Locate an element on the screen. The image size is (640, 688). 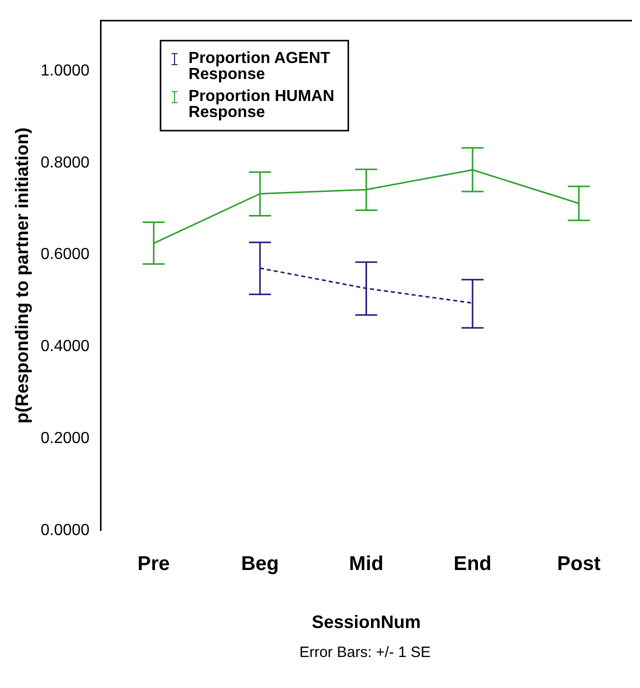
x-tick-label: End is located at coordinates (473, 563).